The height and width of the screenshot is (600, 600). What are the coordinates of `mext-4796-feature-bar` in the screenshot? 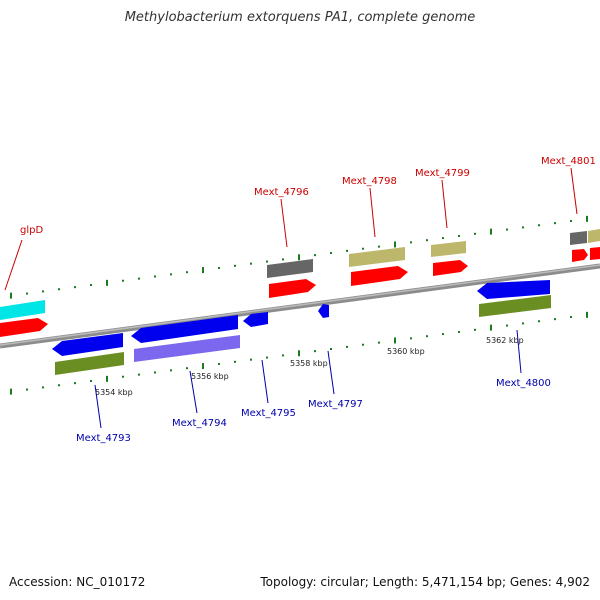 It's located at (290, 268).